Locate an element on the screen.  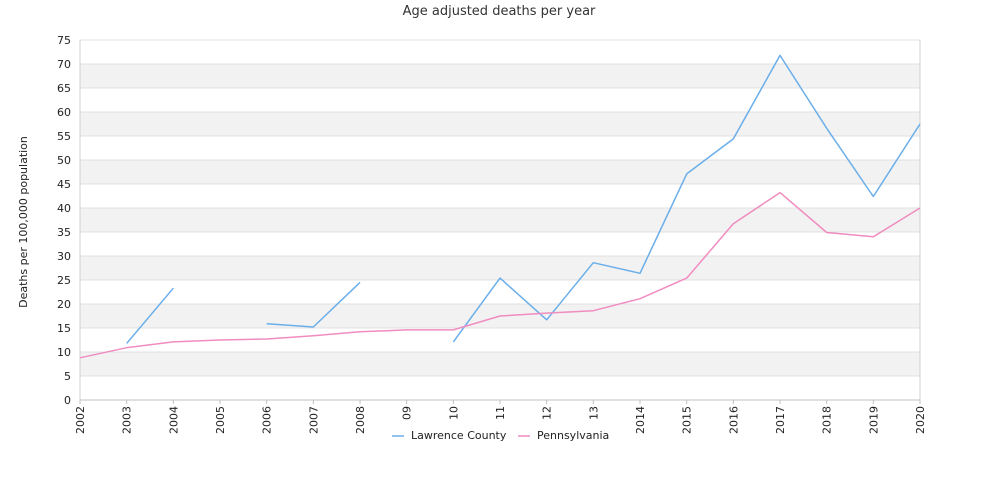
y-axis-label: Deaths per 100,000 population is located at coordinates (23, 222).